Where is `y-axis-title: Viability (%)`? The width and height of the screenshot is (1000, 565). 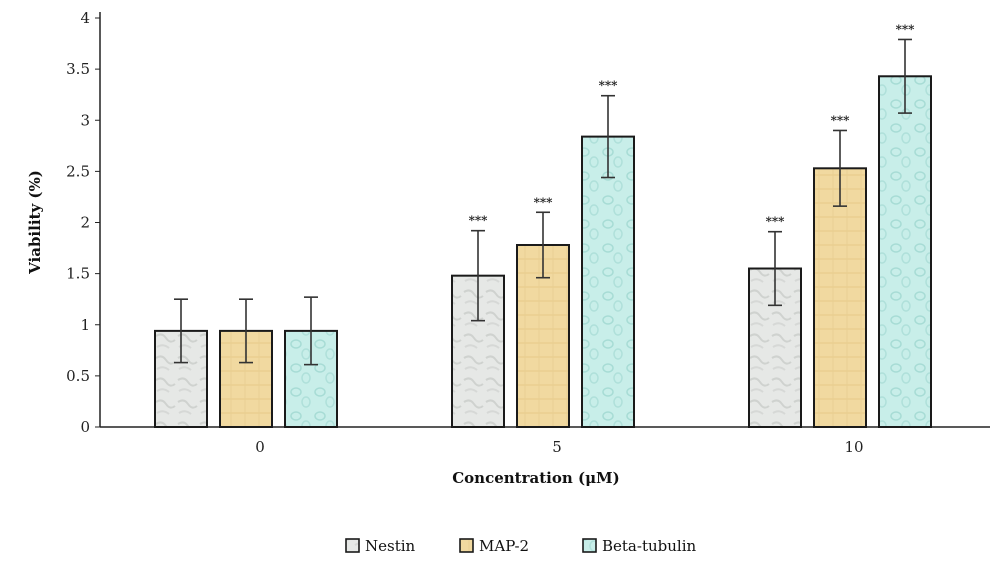
y-axis-title: Viability (%) is located at coordinates (35, 222).